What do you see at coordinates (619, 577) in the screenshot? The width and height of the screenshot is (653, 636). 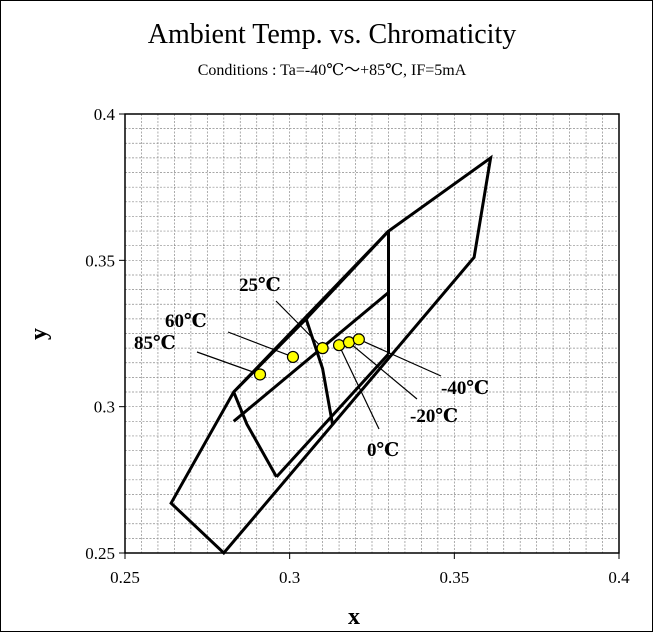 I see `x-tick-label: 0.4` at bounding box center [619, 577].